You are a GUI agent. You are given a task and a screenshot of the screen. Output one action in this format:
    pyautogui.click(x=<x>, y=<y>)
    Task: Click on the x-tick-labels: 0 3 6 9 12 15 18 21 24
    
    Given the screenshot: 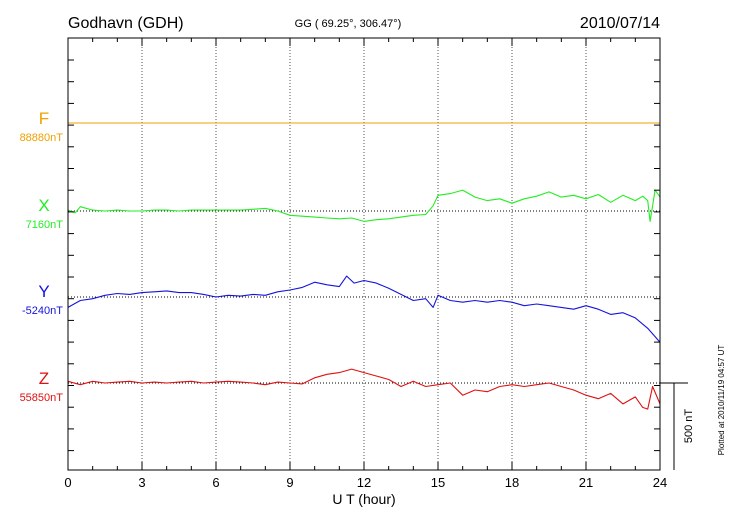 What is the action you would take?
    pyautogui.click(x=365, y=482)
    